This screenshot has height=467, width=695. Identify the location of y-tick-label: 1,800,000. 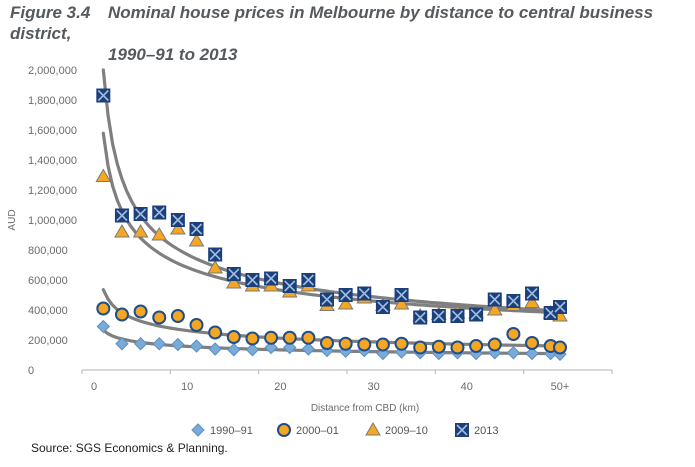
(52, 101).